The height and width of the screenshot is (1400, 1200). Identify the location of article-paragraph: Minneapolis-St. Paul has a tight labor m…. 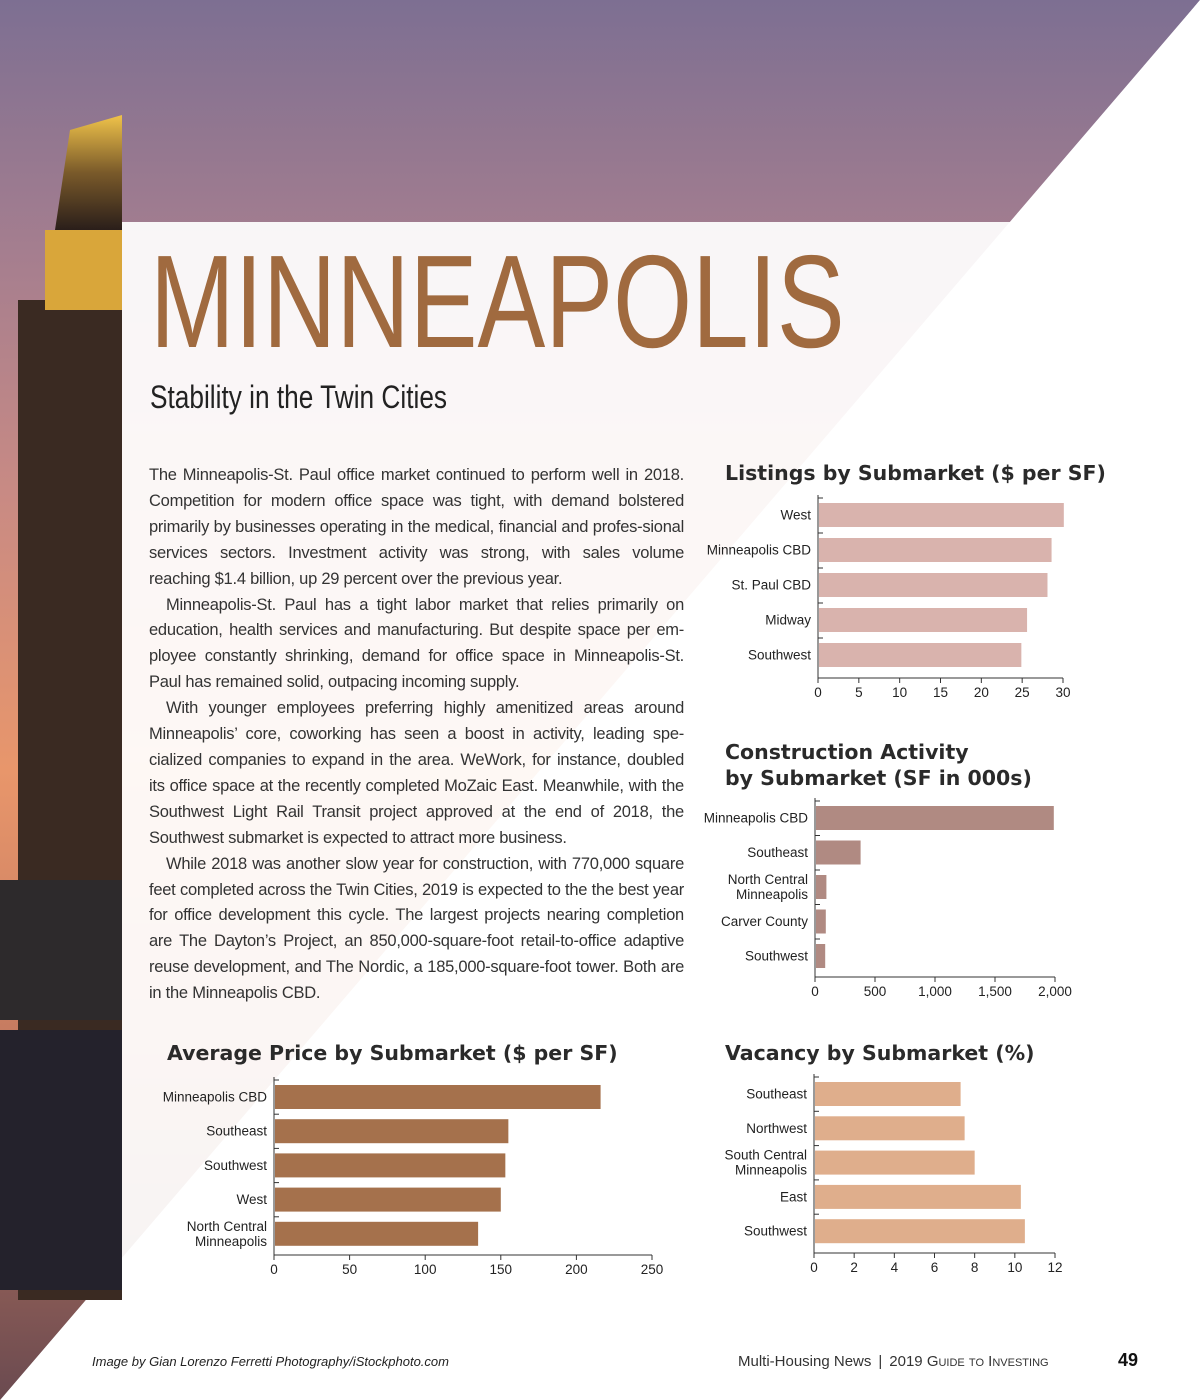
(416, 643).